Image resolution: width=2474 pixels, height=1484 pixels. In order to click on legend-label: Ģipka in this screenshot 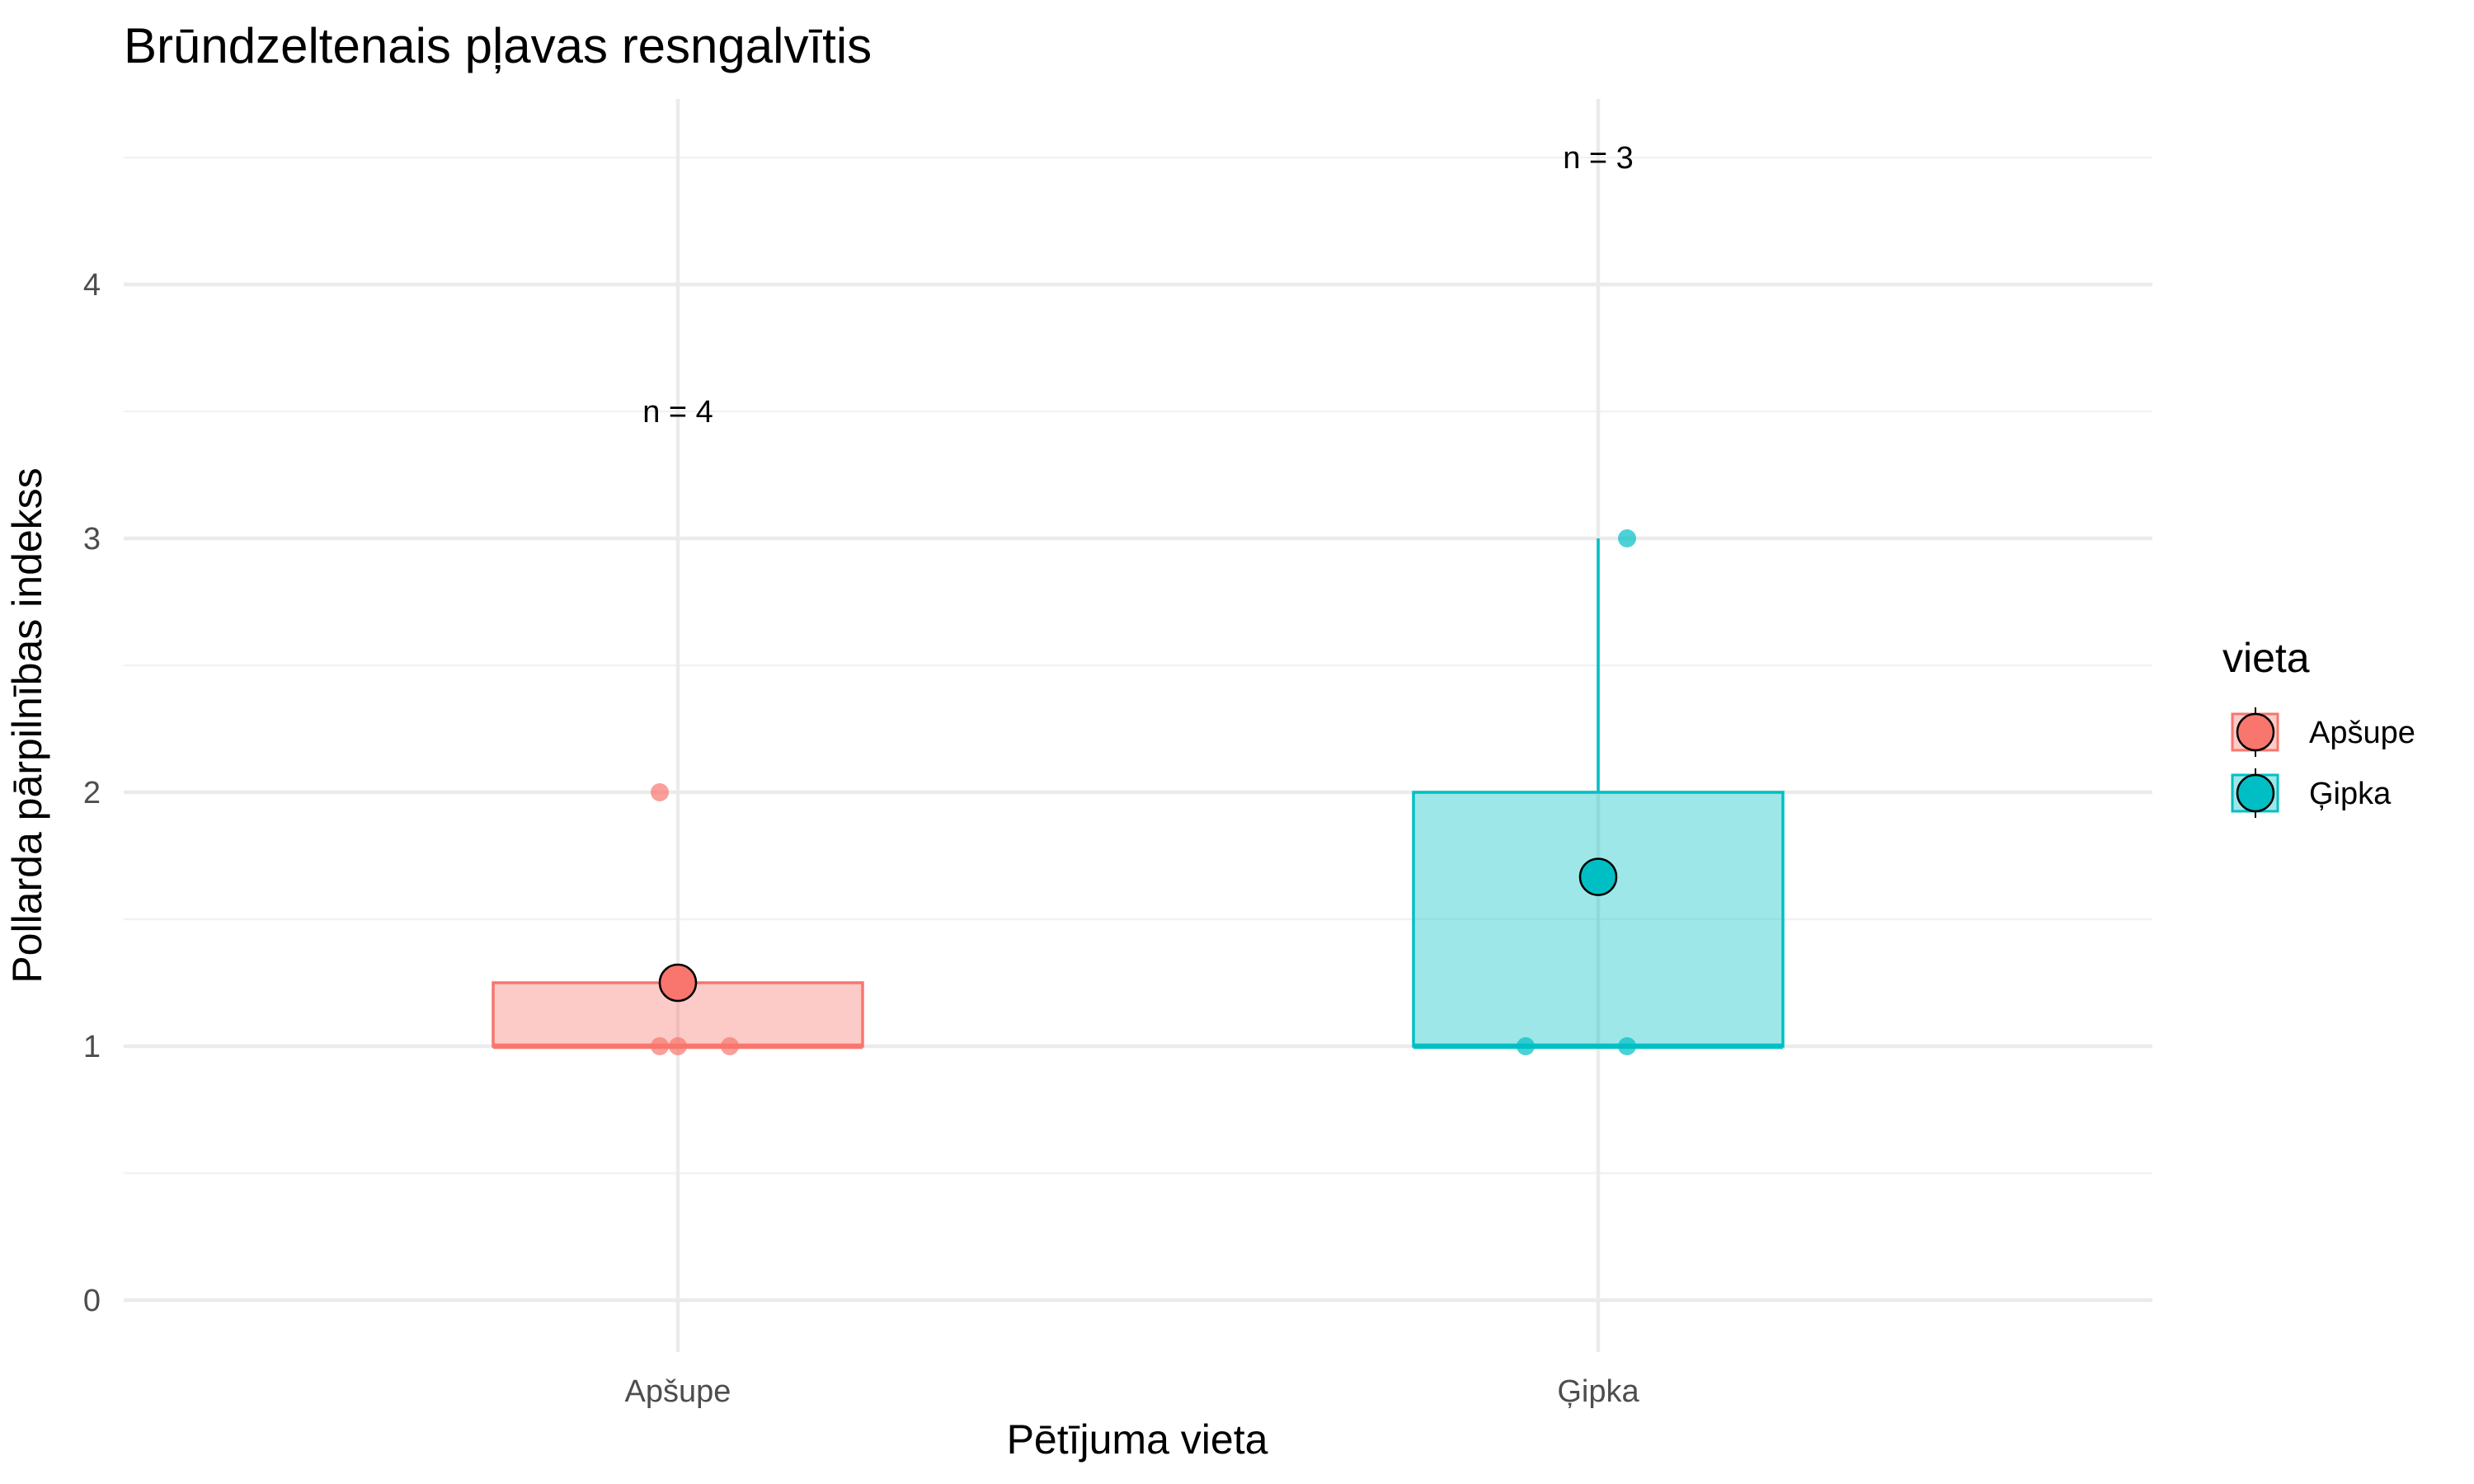, I will do `click(2350, 794)`.